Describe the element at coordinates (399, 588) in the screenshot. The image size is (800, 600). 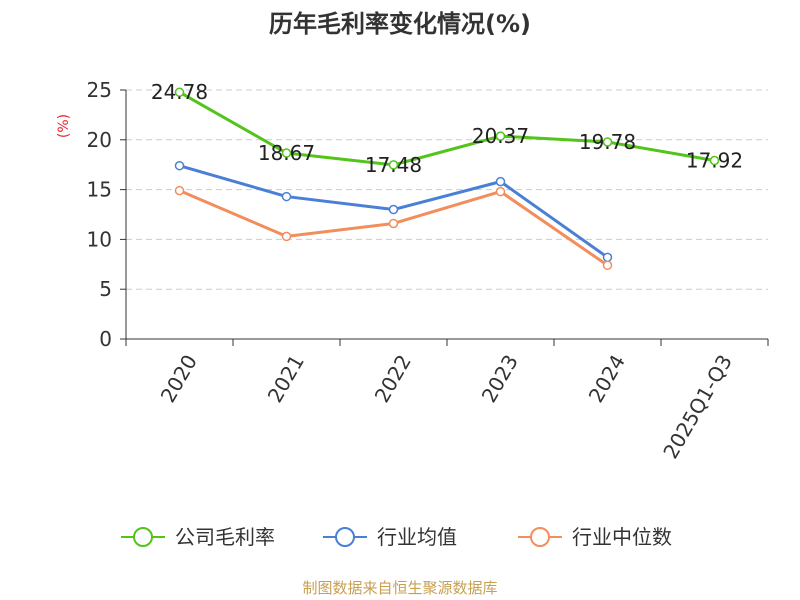
I see `source-note: 制图数据来自恒生聚源数据库` at that location.